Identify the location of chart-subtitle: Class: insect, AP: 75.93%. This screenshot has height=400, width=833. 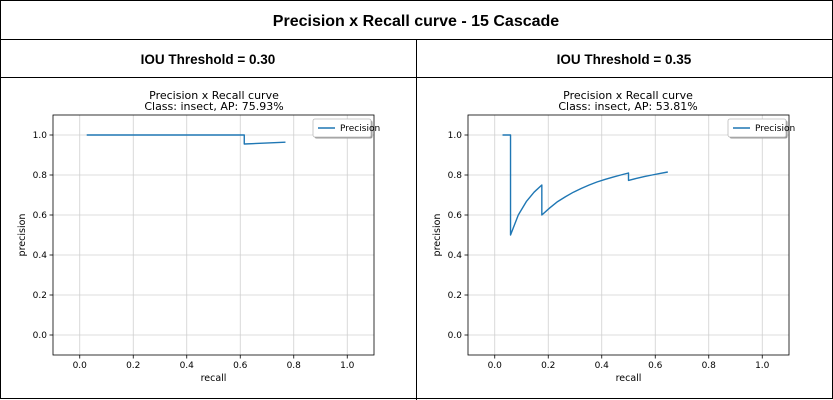
(213, 106).